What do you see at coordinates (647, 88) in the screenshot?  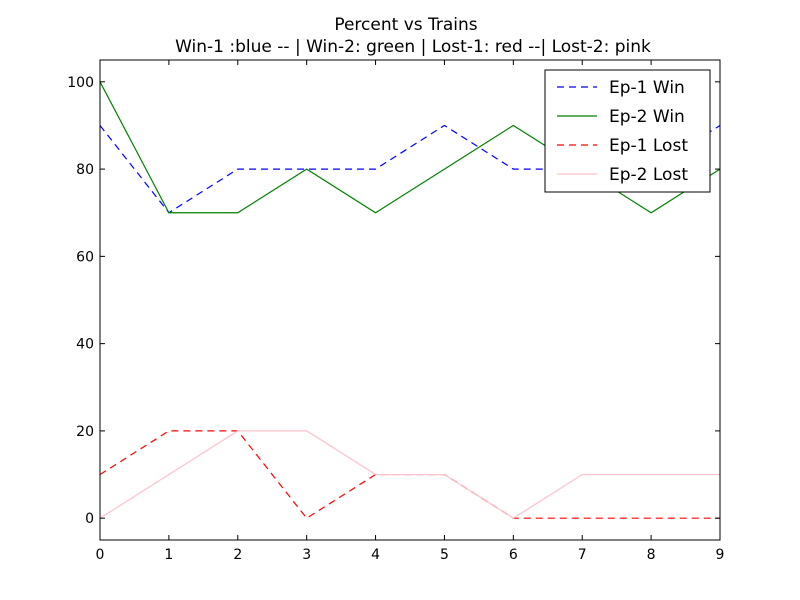 I see `legend-label-1: Ep-1 Win` at bounding box center [647, 88].